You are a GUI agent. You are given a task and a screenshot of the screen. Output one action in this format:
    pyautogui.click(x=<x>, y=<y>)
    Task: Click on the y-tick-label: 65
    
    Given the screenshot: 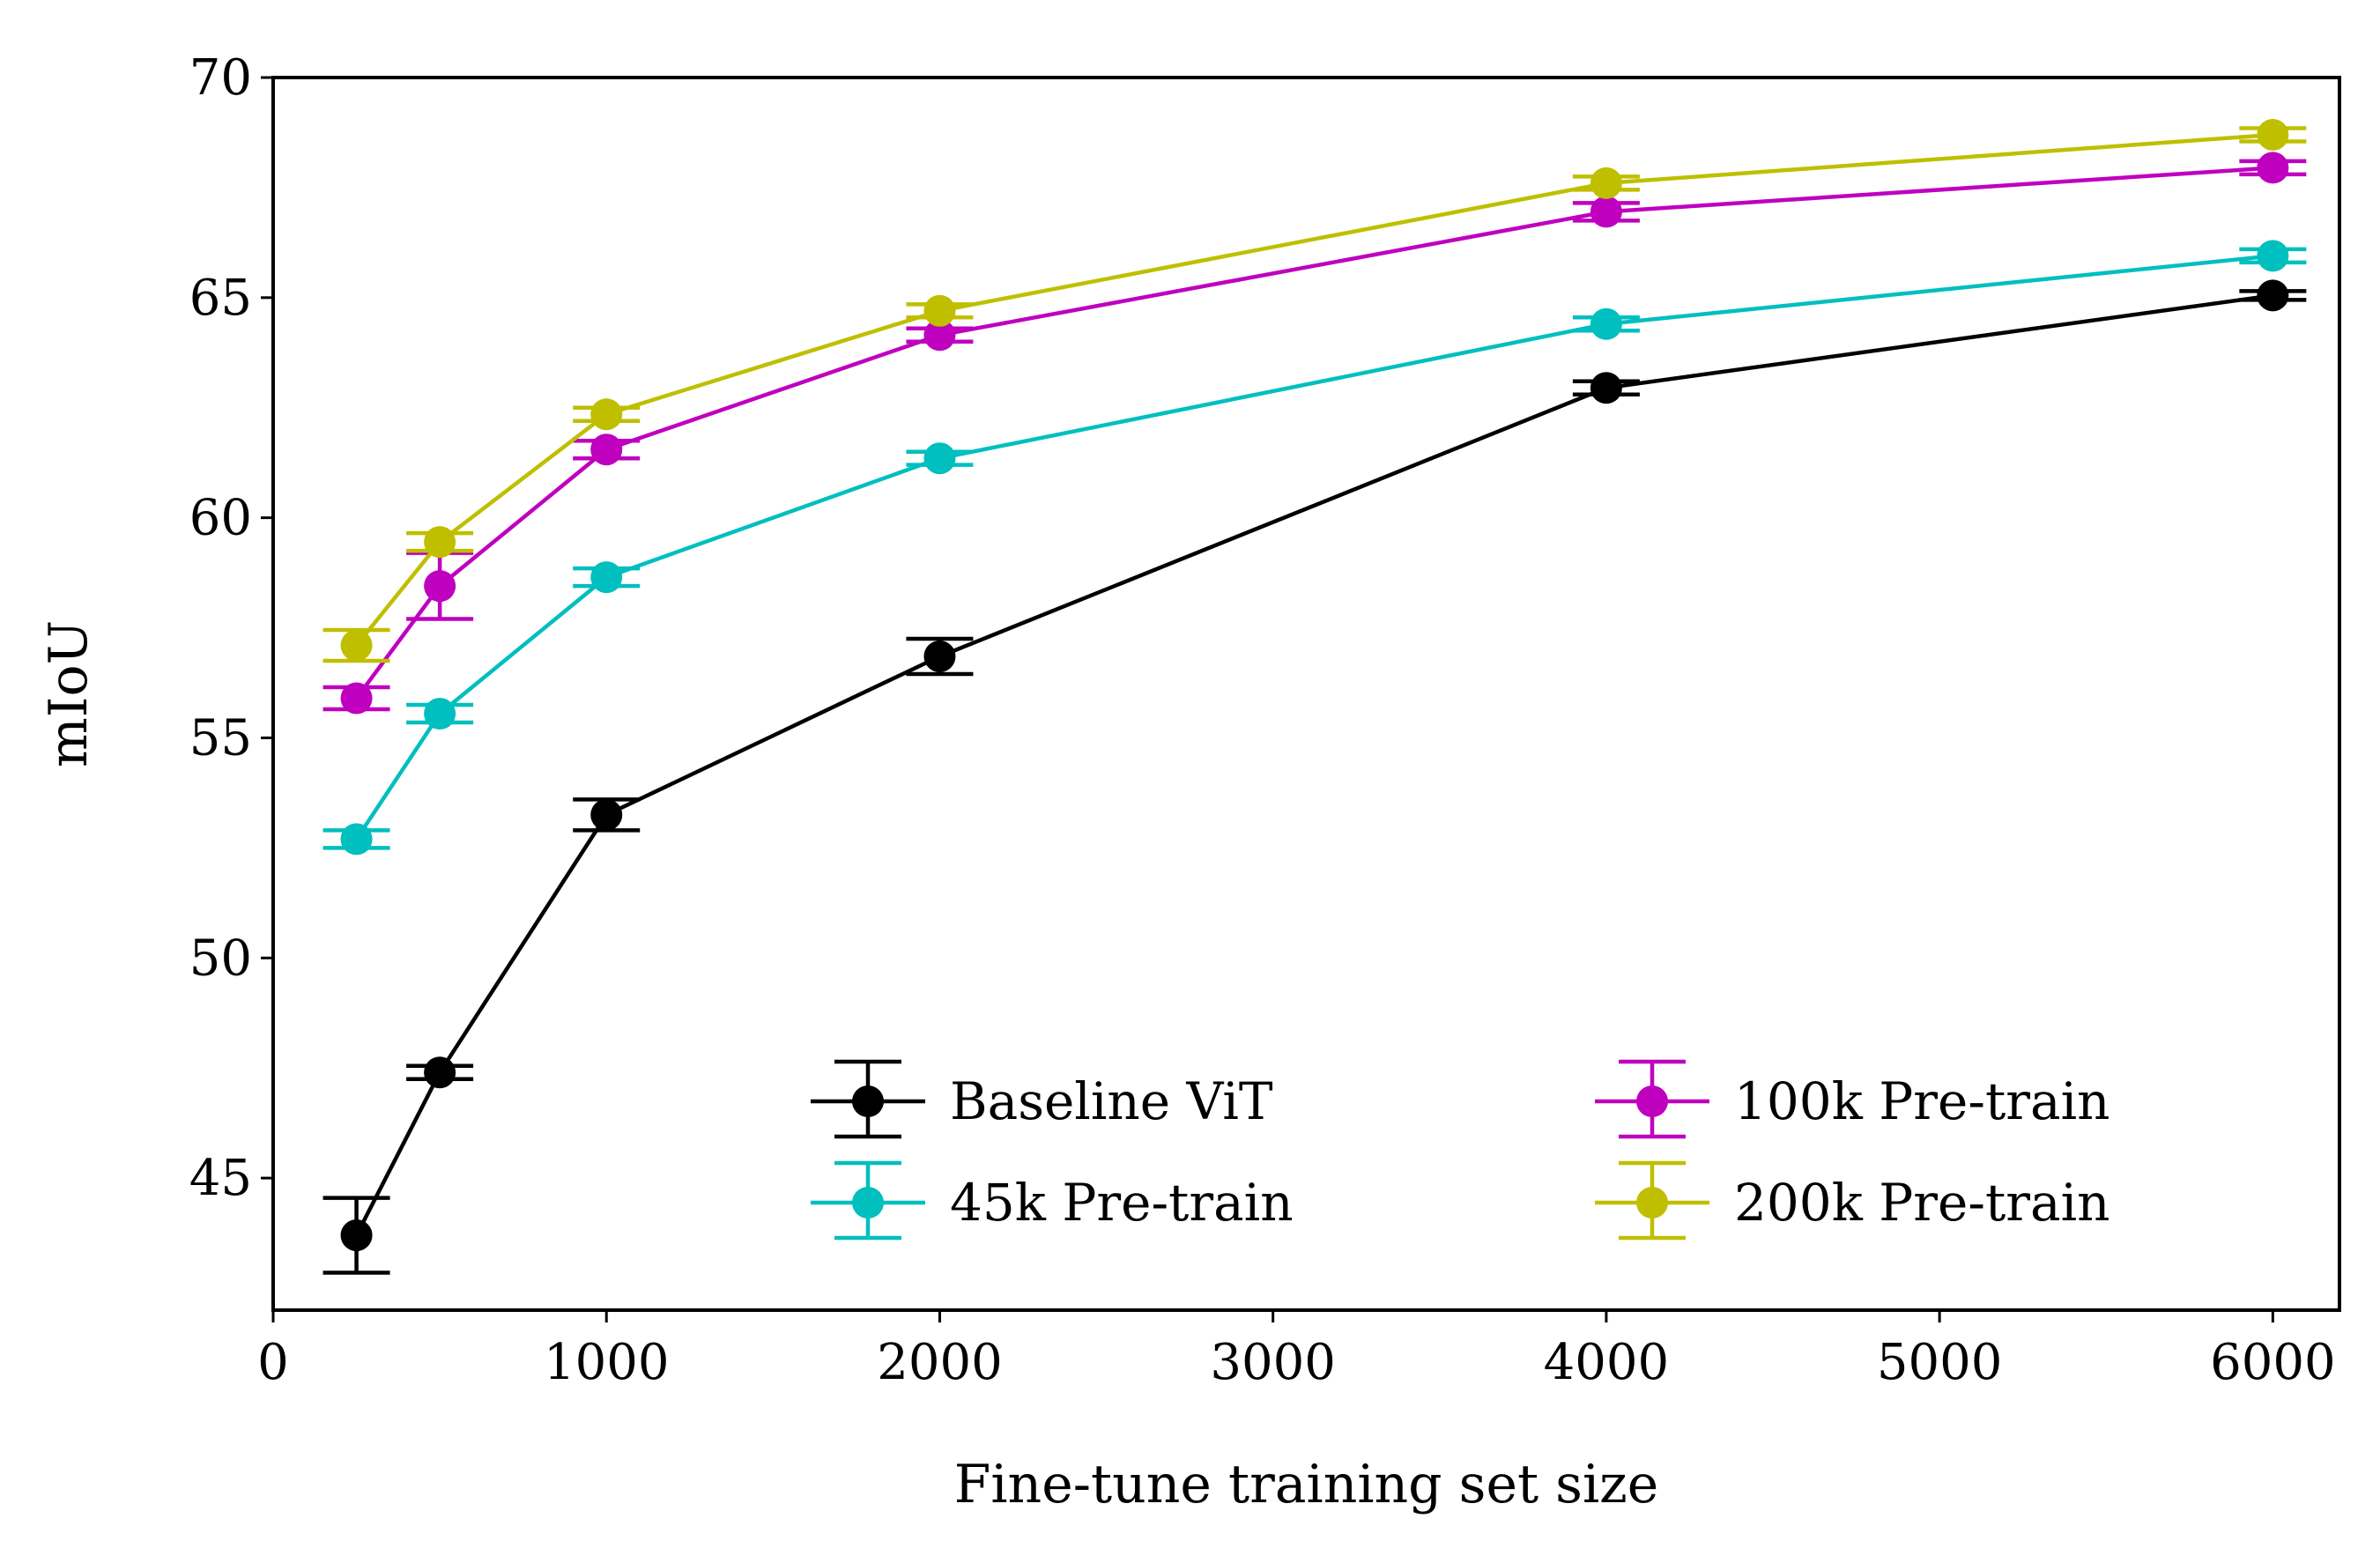 What is the action you would take?
    pyautogui.click(x=220, y=298)
    